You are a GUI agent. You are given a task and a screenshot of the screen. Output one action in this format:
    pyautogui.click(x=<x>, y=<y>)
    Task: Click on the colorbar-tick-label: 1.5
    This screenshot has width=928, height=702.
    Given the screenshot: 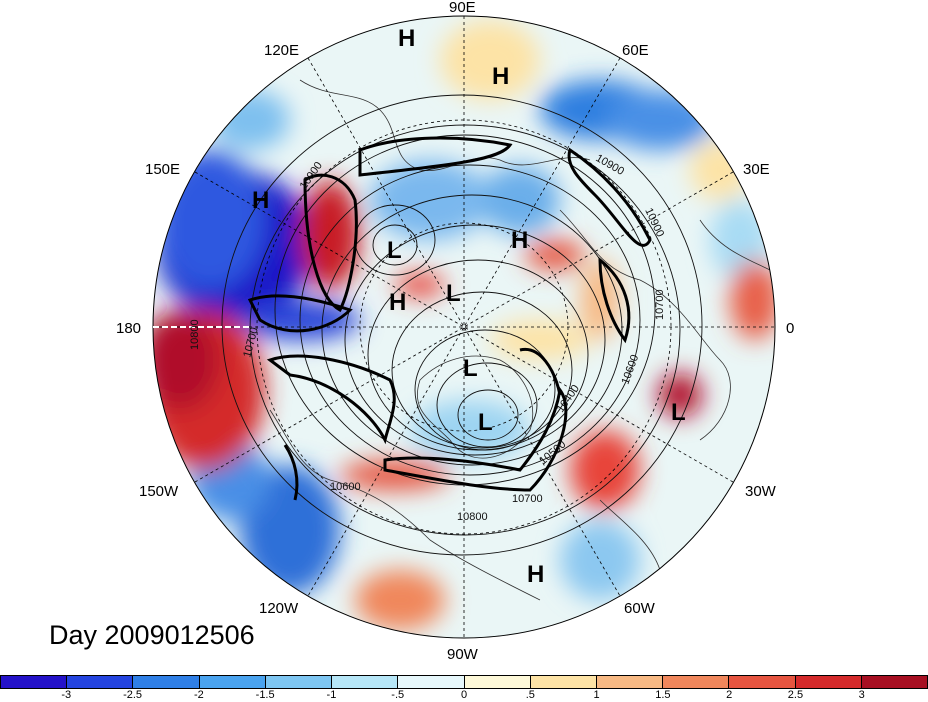 What is the action you would take?
    pyautogui.click(x=663, y=695)
    